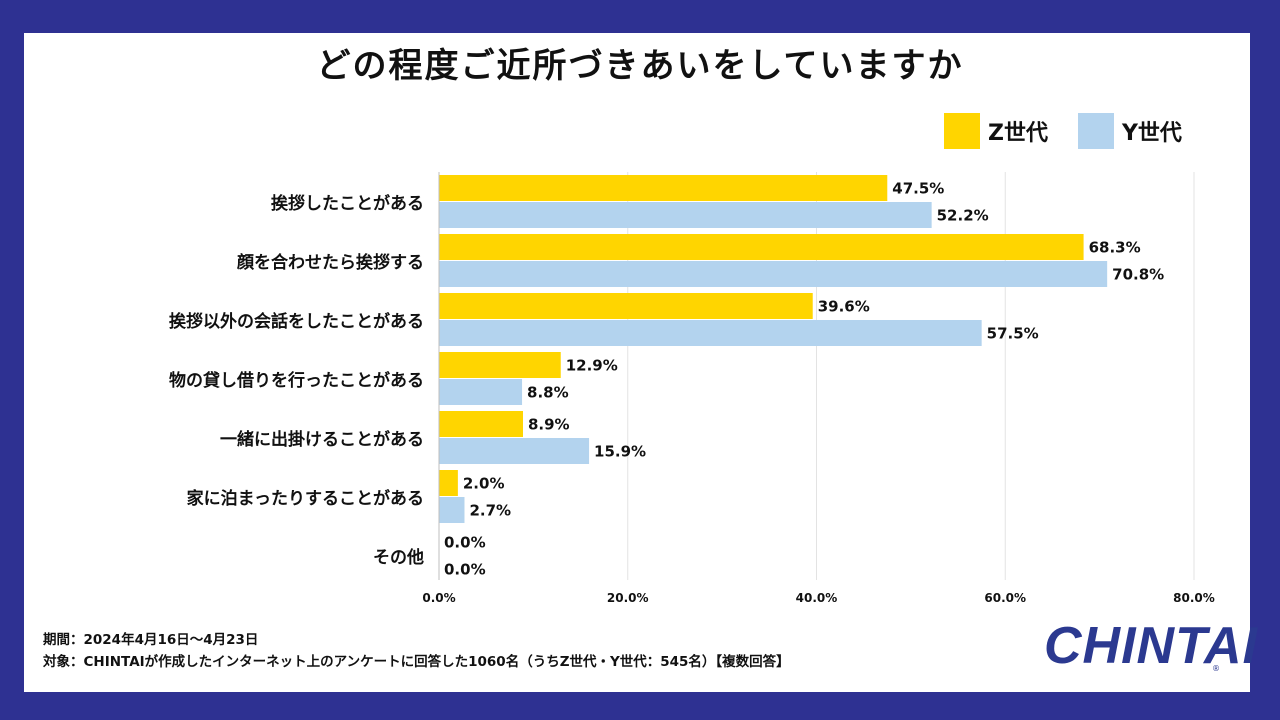 This screenshot has height=720, width=1280. Describe the element at coordinates (620, 452) in the screenshot. I see `data-label: 15.9%` at that location.